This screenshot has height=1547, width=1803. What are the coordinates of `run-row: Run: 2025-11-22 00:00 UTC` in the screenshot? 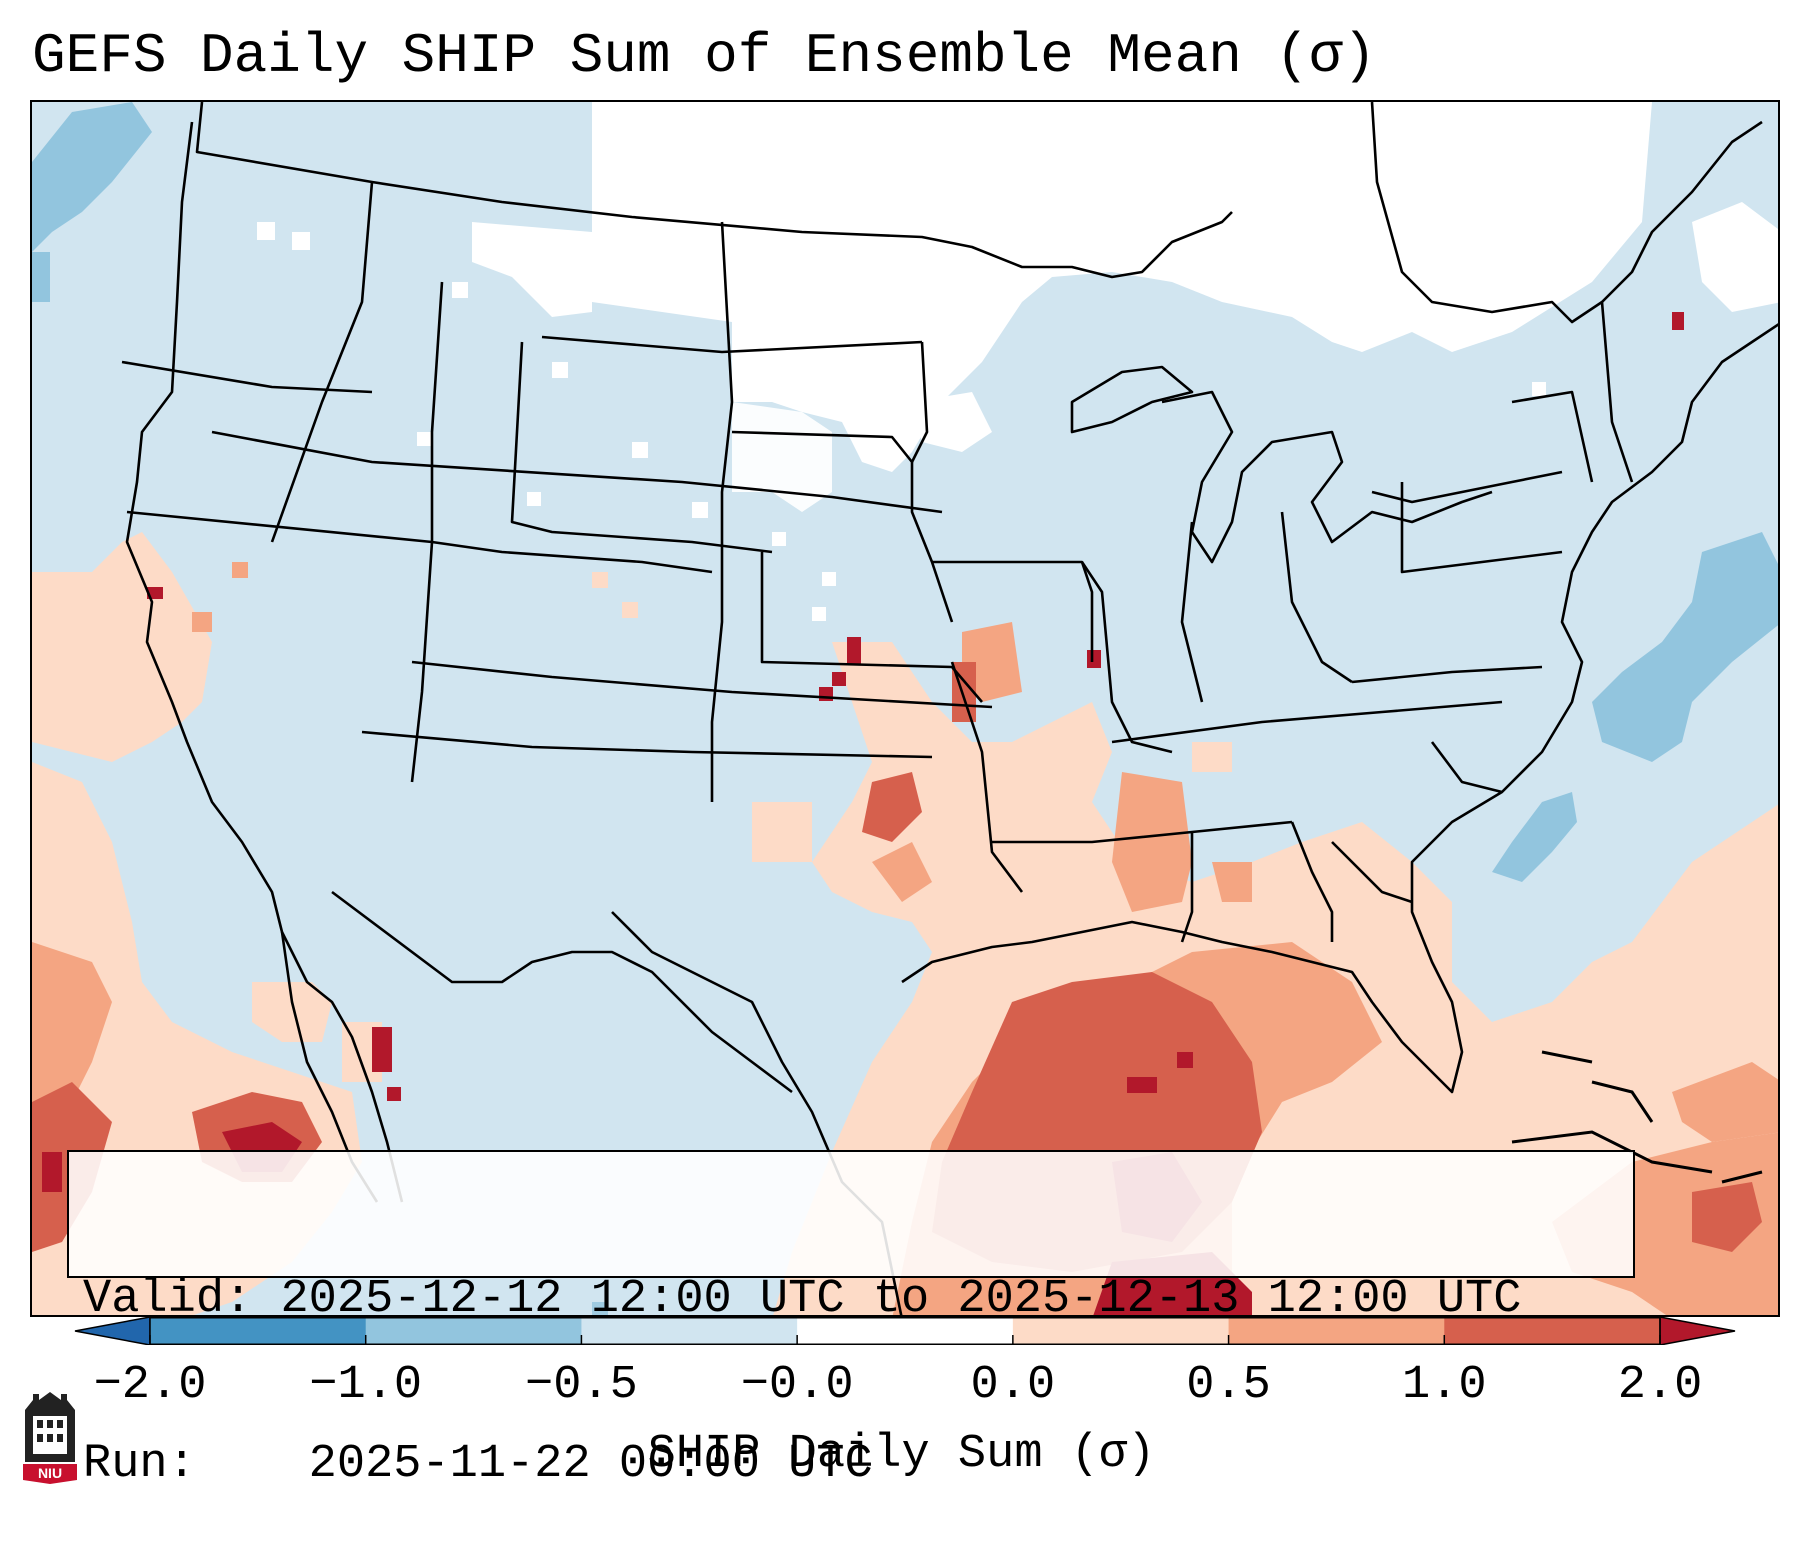 It's located at (858, 1464).